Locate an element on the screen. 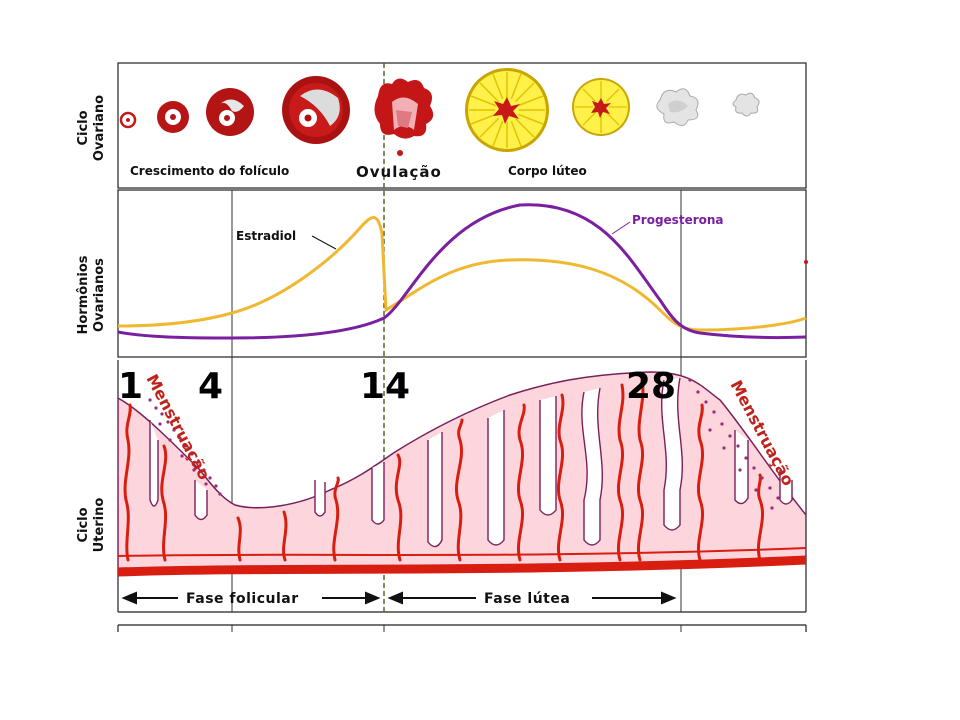 The image size is (960, 720). progesterone-label: Progesterona is located at coordinates (678, 220).